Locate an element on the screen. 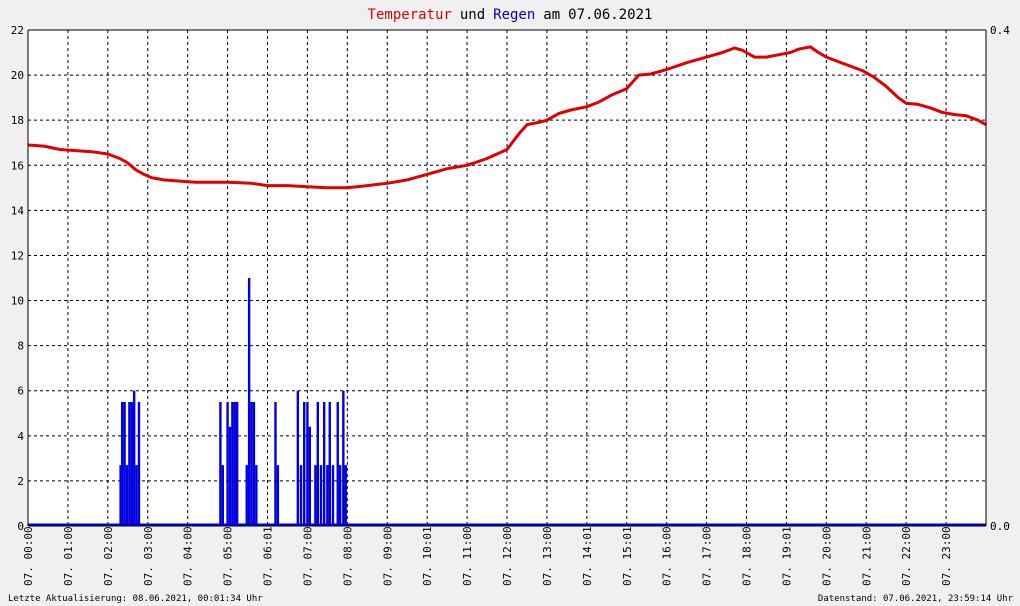 The width and height of the screenshot is (1020, 606). x-tick-label: 07. 07:00 is located at coordinates (307, 556).